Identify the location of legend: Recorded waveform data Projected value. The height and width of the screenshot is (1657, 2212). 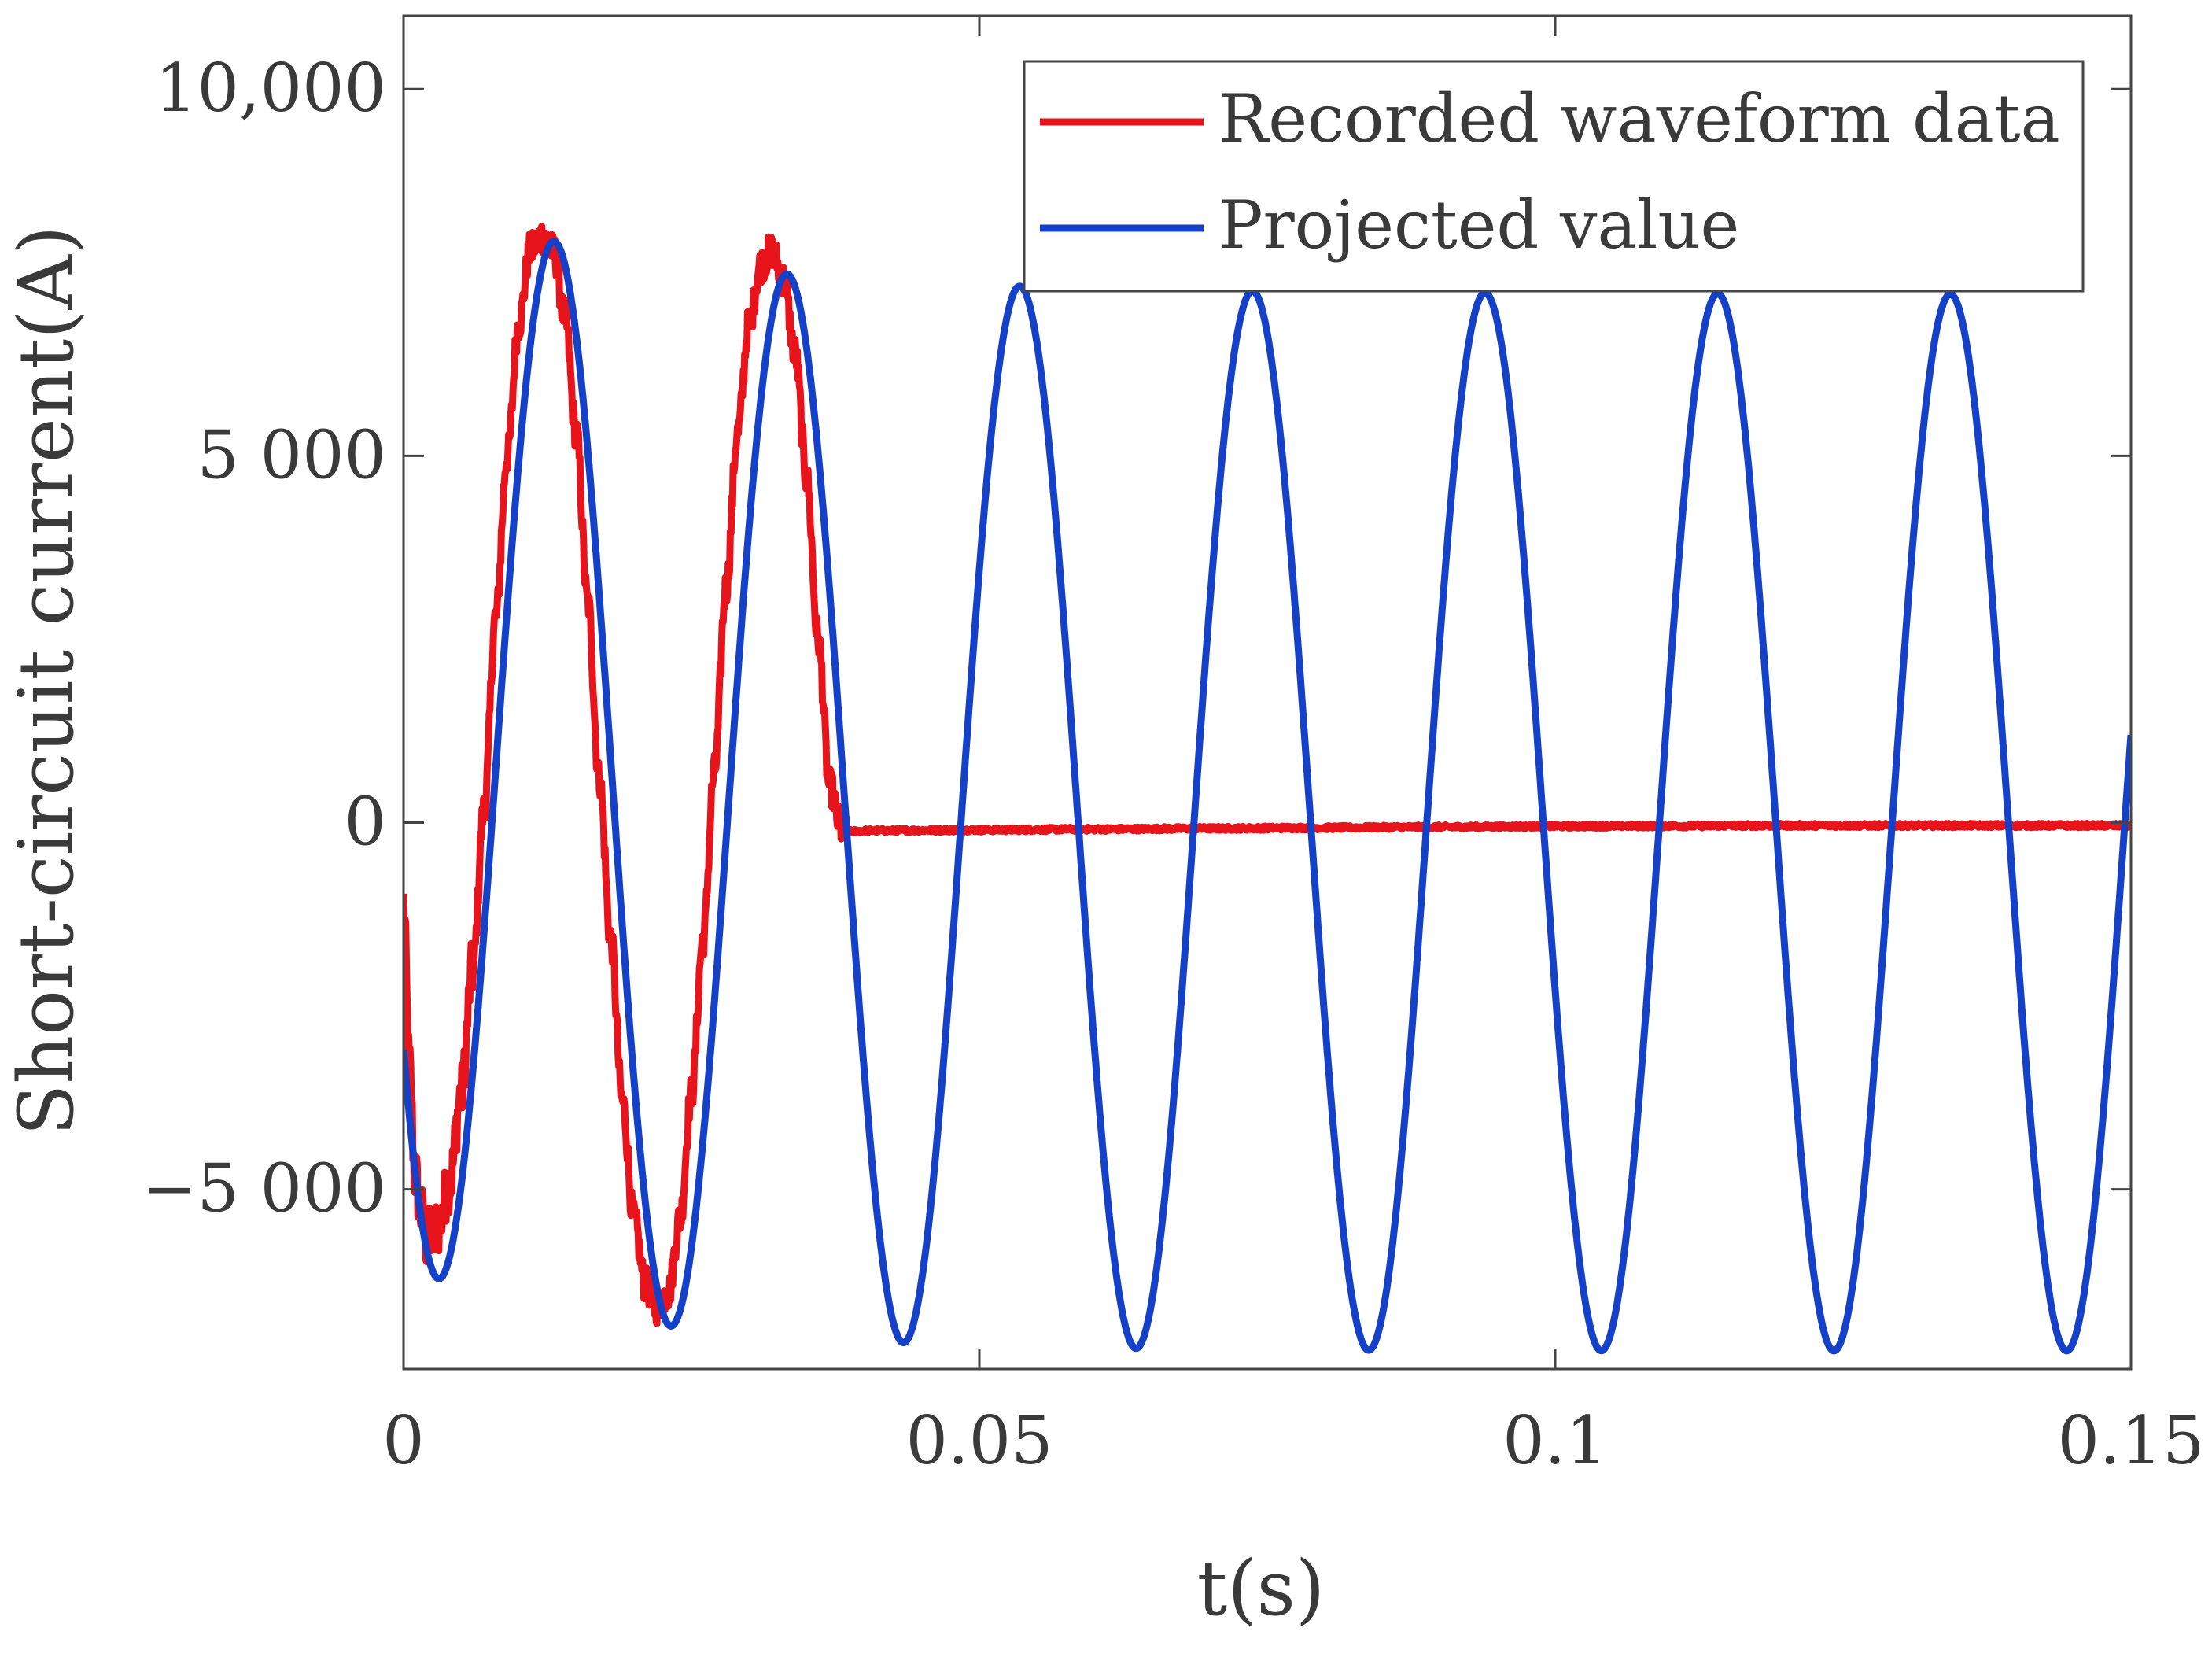
(1554, 176).